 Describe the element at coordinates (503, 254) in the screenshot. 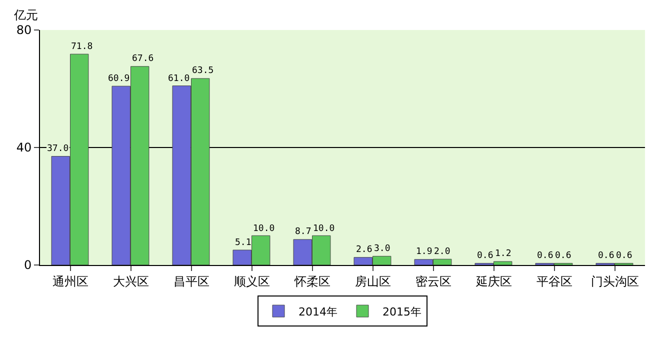

I see `data-label: 1.2` at that location.